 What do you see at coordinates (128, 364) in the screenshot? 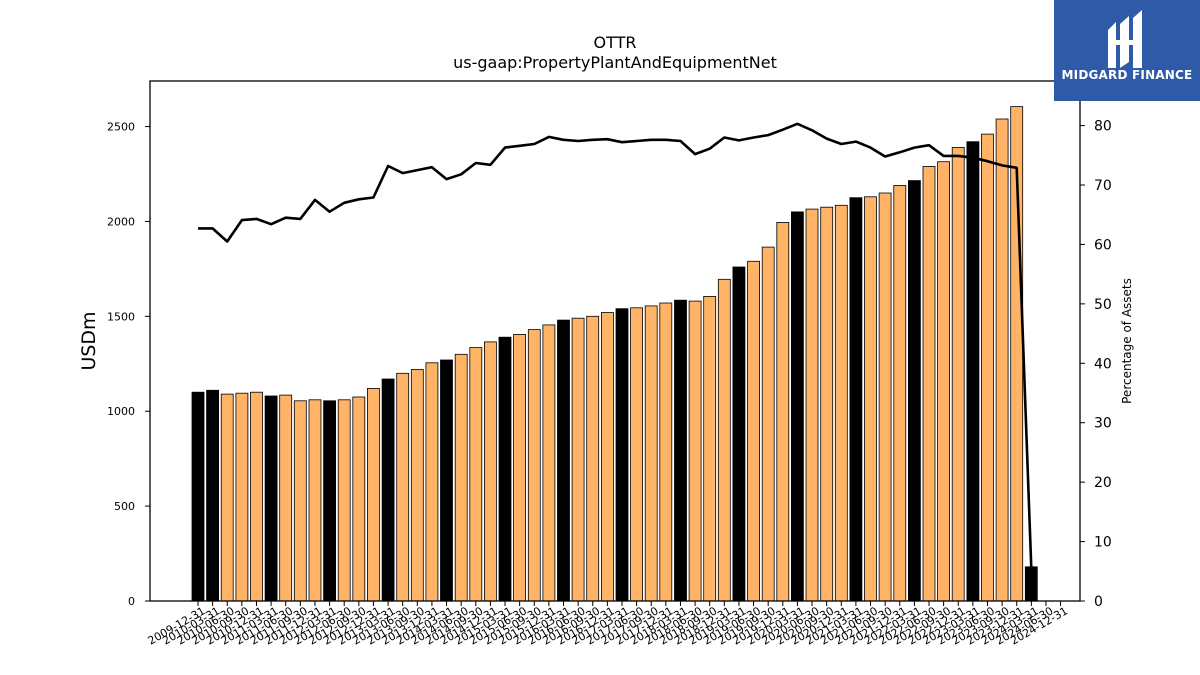
I see `y-axis: 0 500 1000 1500 2000 2500` at bounding box center [128, 364].